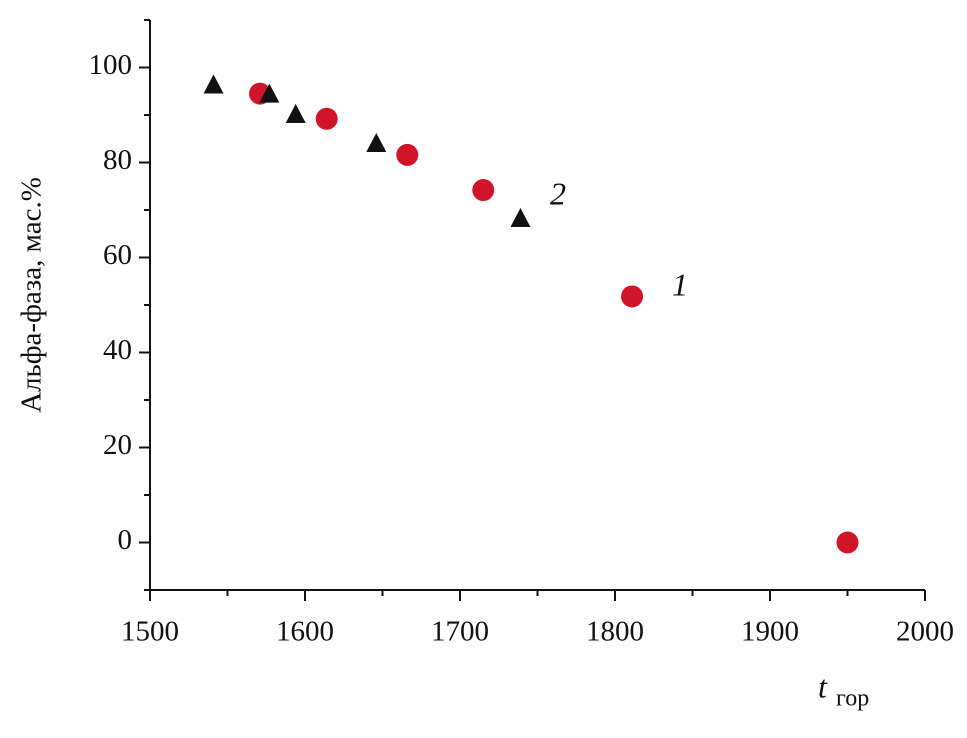 This screenshot has width=967, height=738. What do you see at coordinates (111, 65) in the screenshot?
I see `y-tick-label: 100` at bounding box center [111, 65].